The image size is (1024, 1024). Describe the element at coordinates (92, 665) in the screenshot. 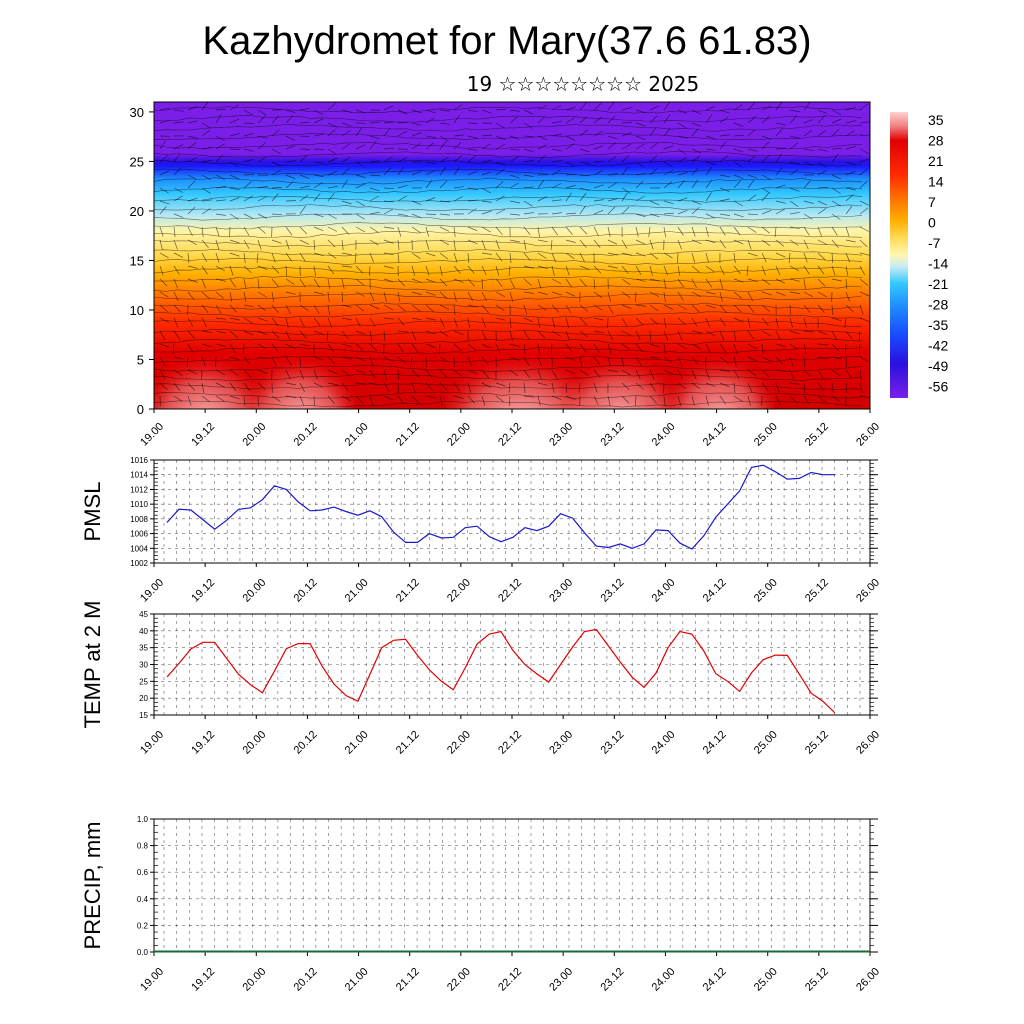

I see `y-axis-label: TEMP at 2 M` at that location.